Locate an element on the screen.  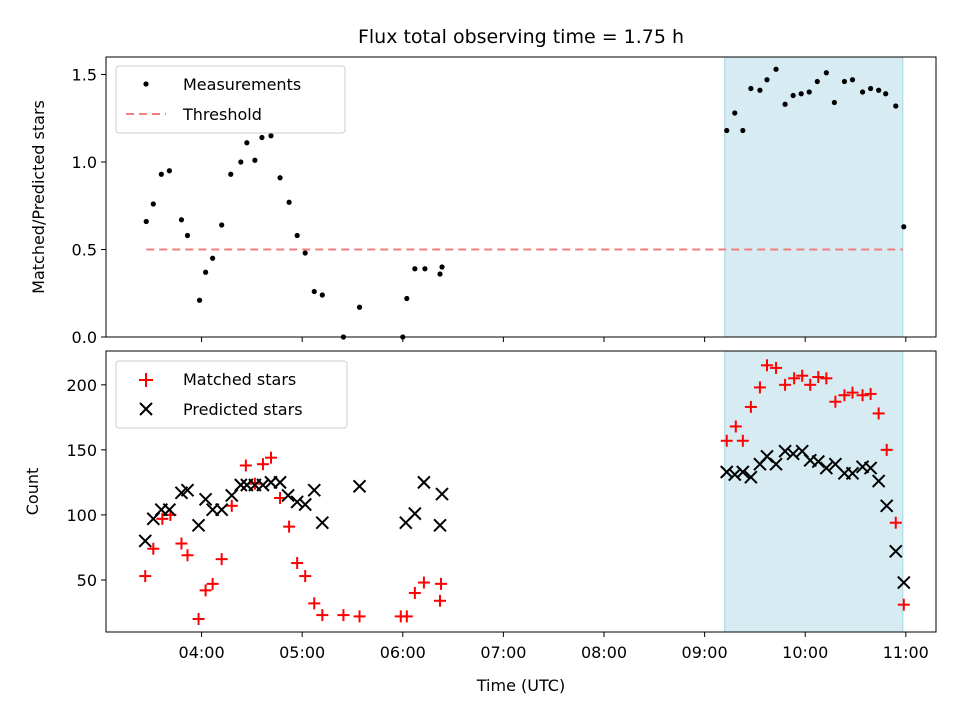
legend-matched-marker is located at coordinates (146, 380).